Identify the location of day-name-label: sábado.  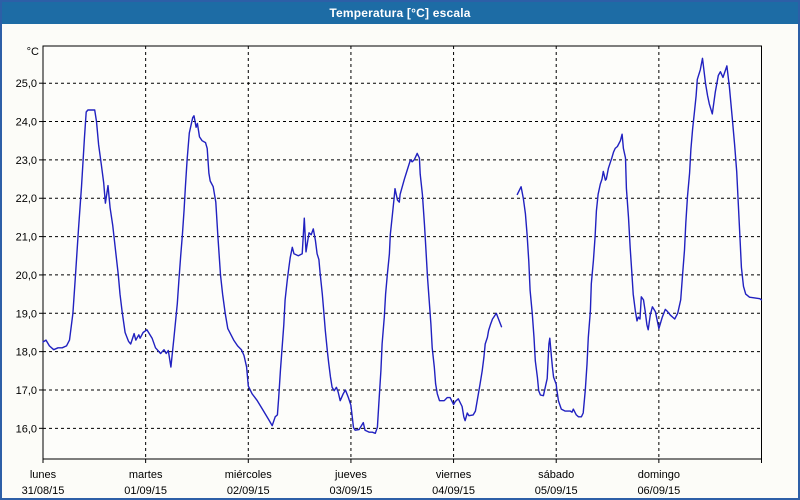
(556, 475).